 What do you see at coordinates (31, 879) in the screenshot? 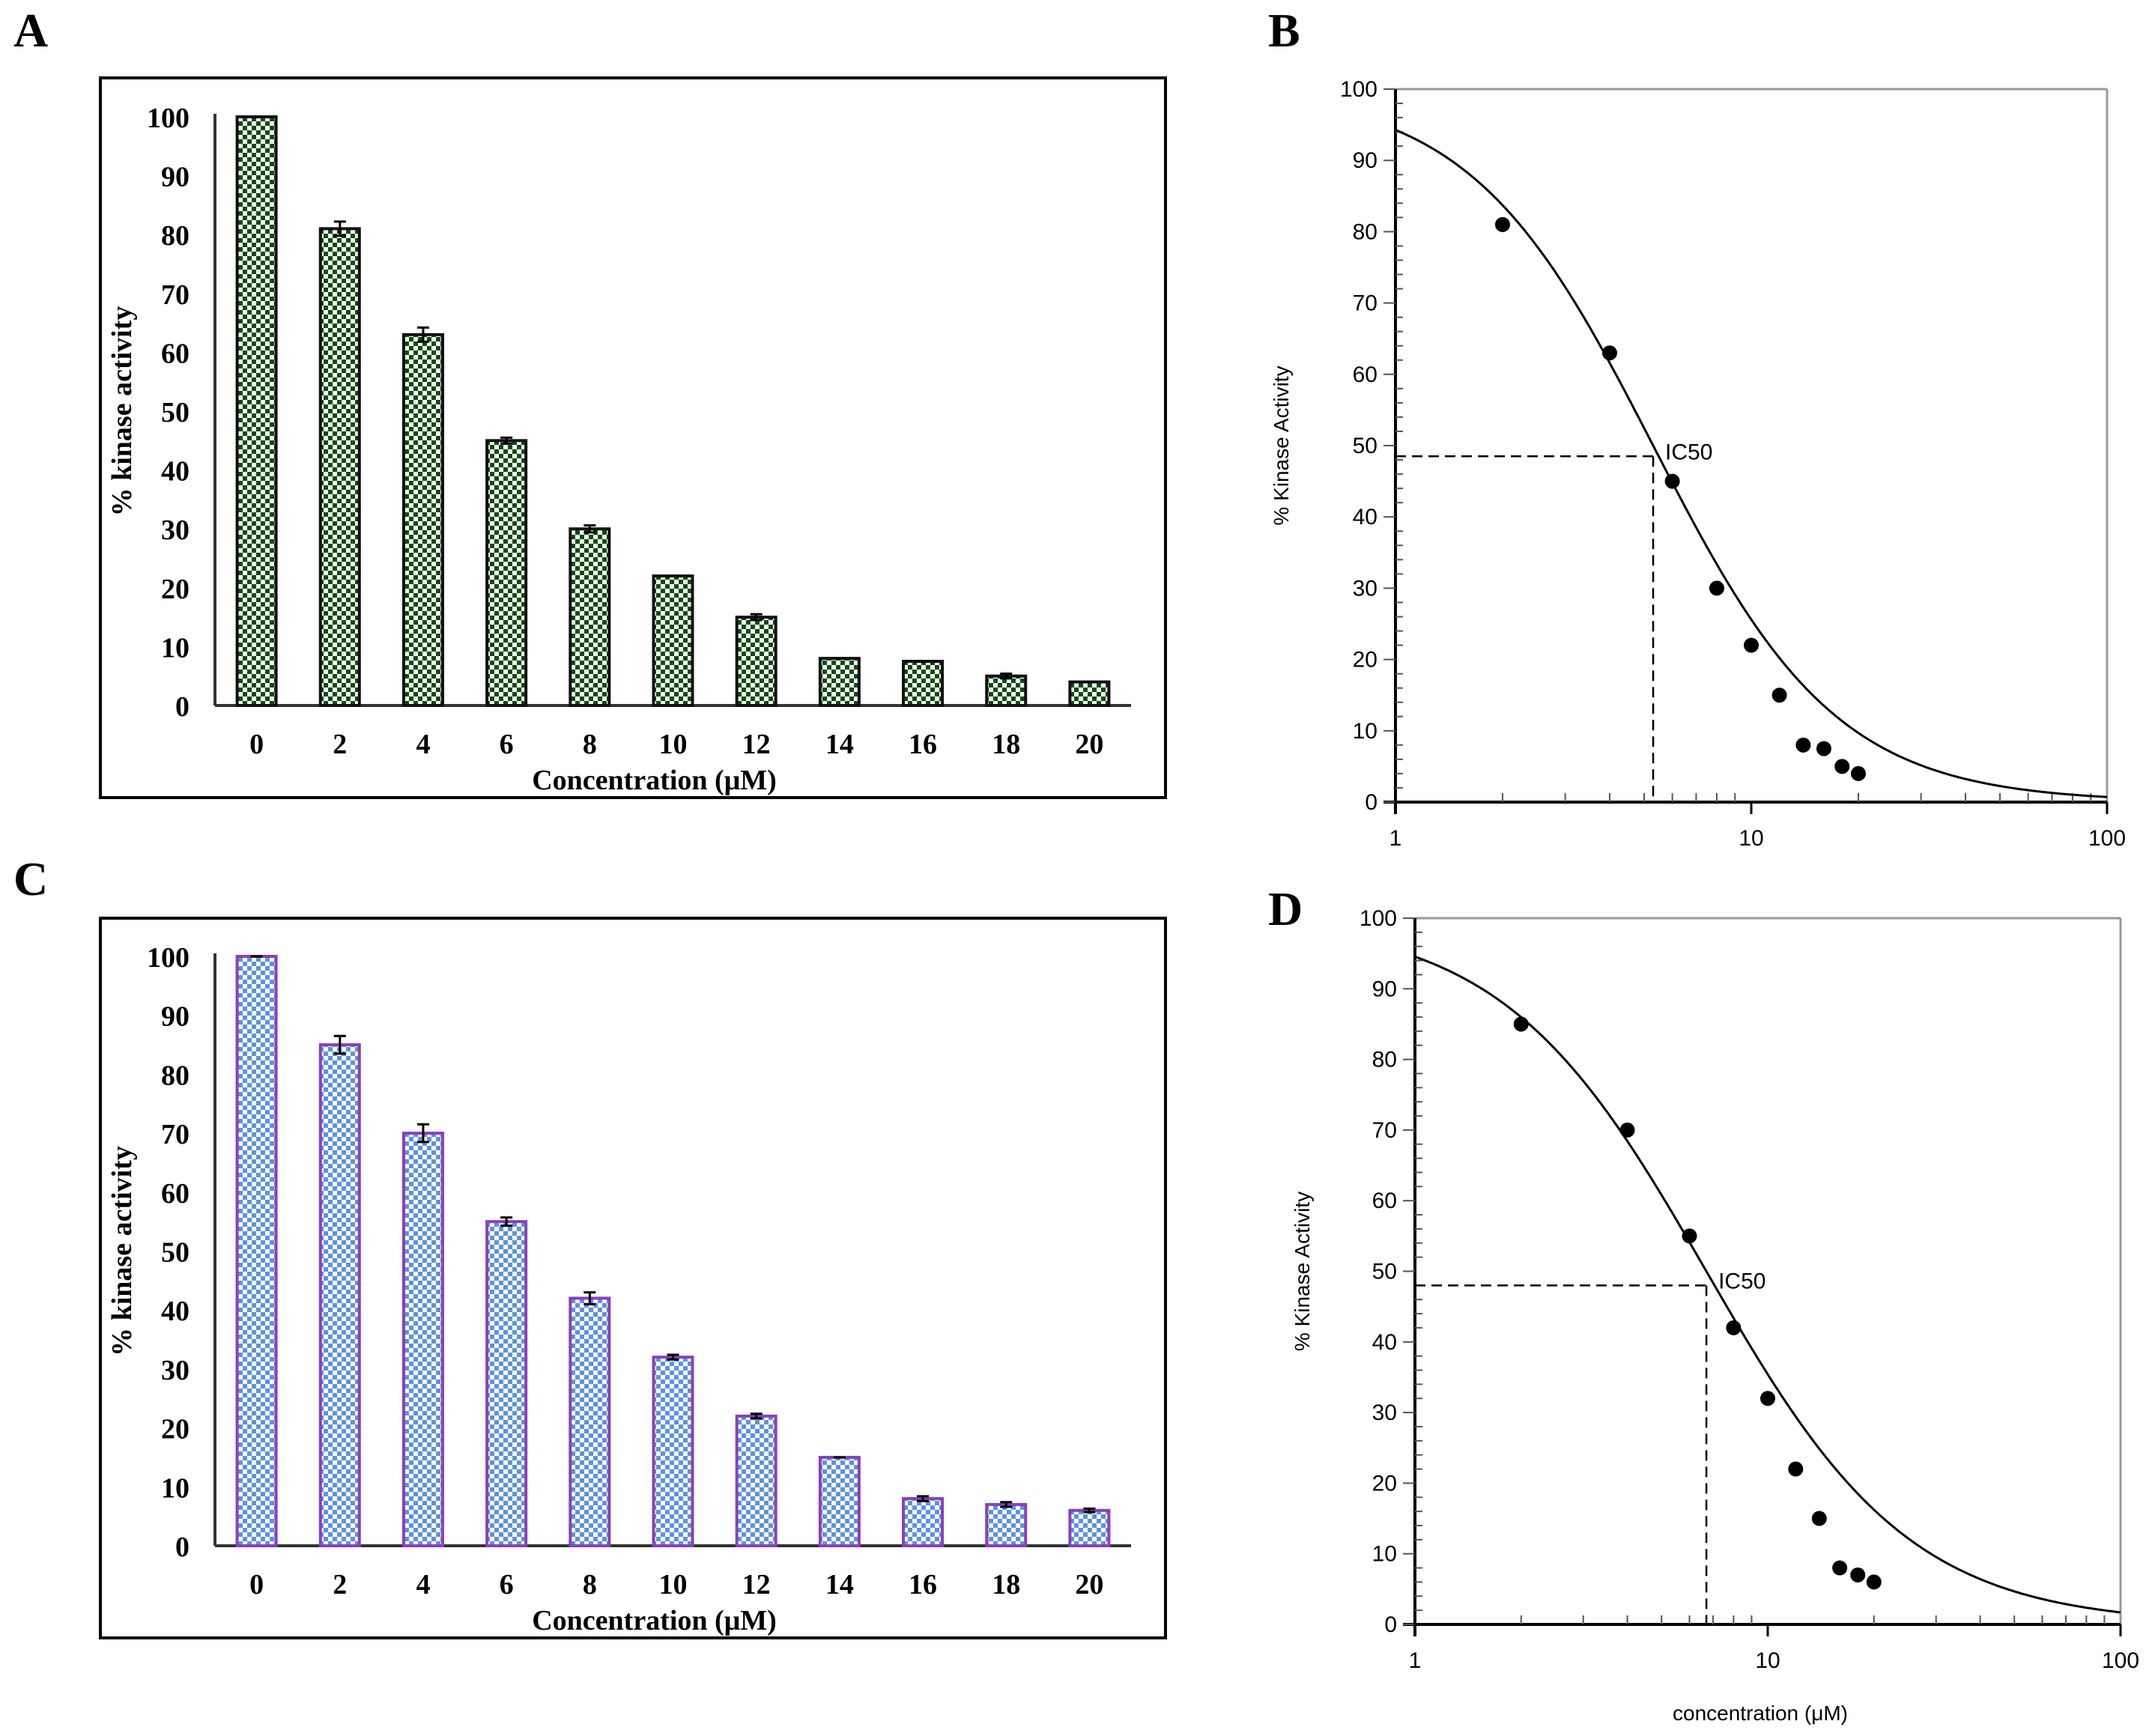
I see `panel-label-c: C` at bounding box center [31, 879].